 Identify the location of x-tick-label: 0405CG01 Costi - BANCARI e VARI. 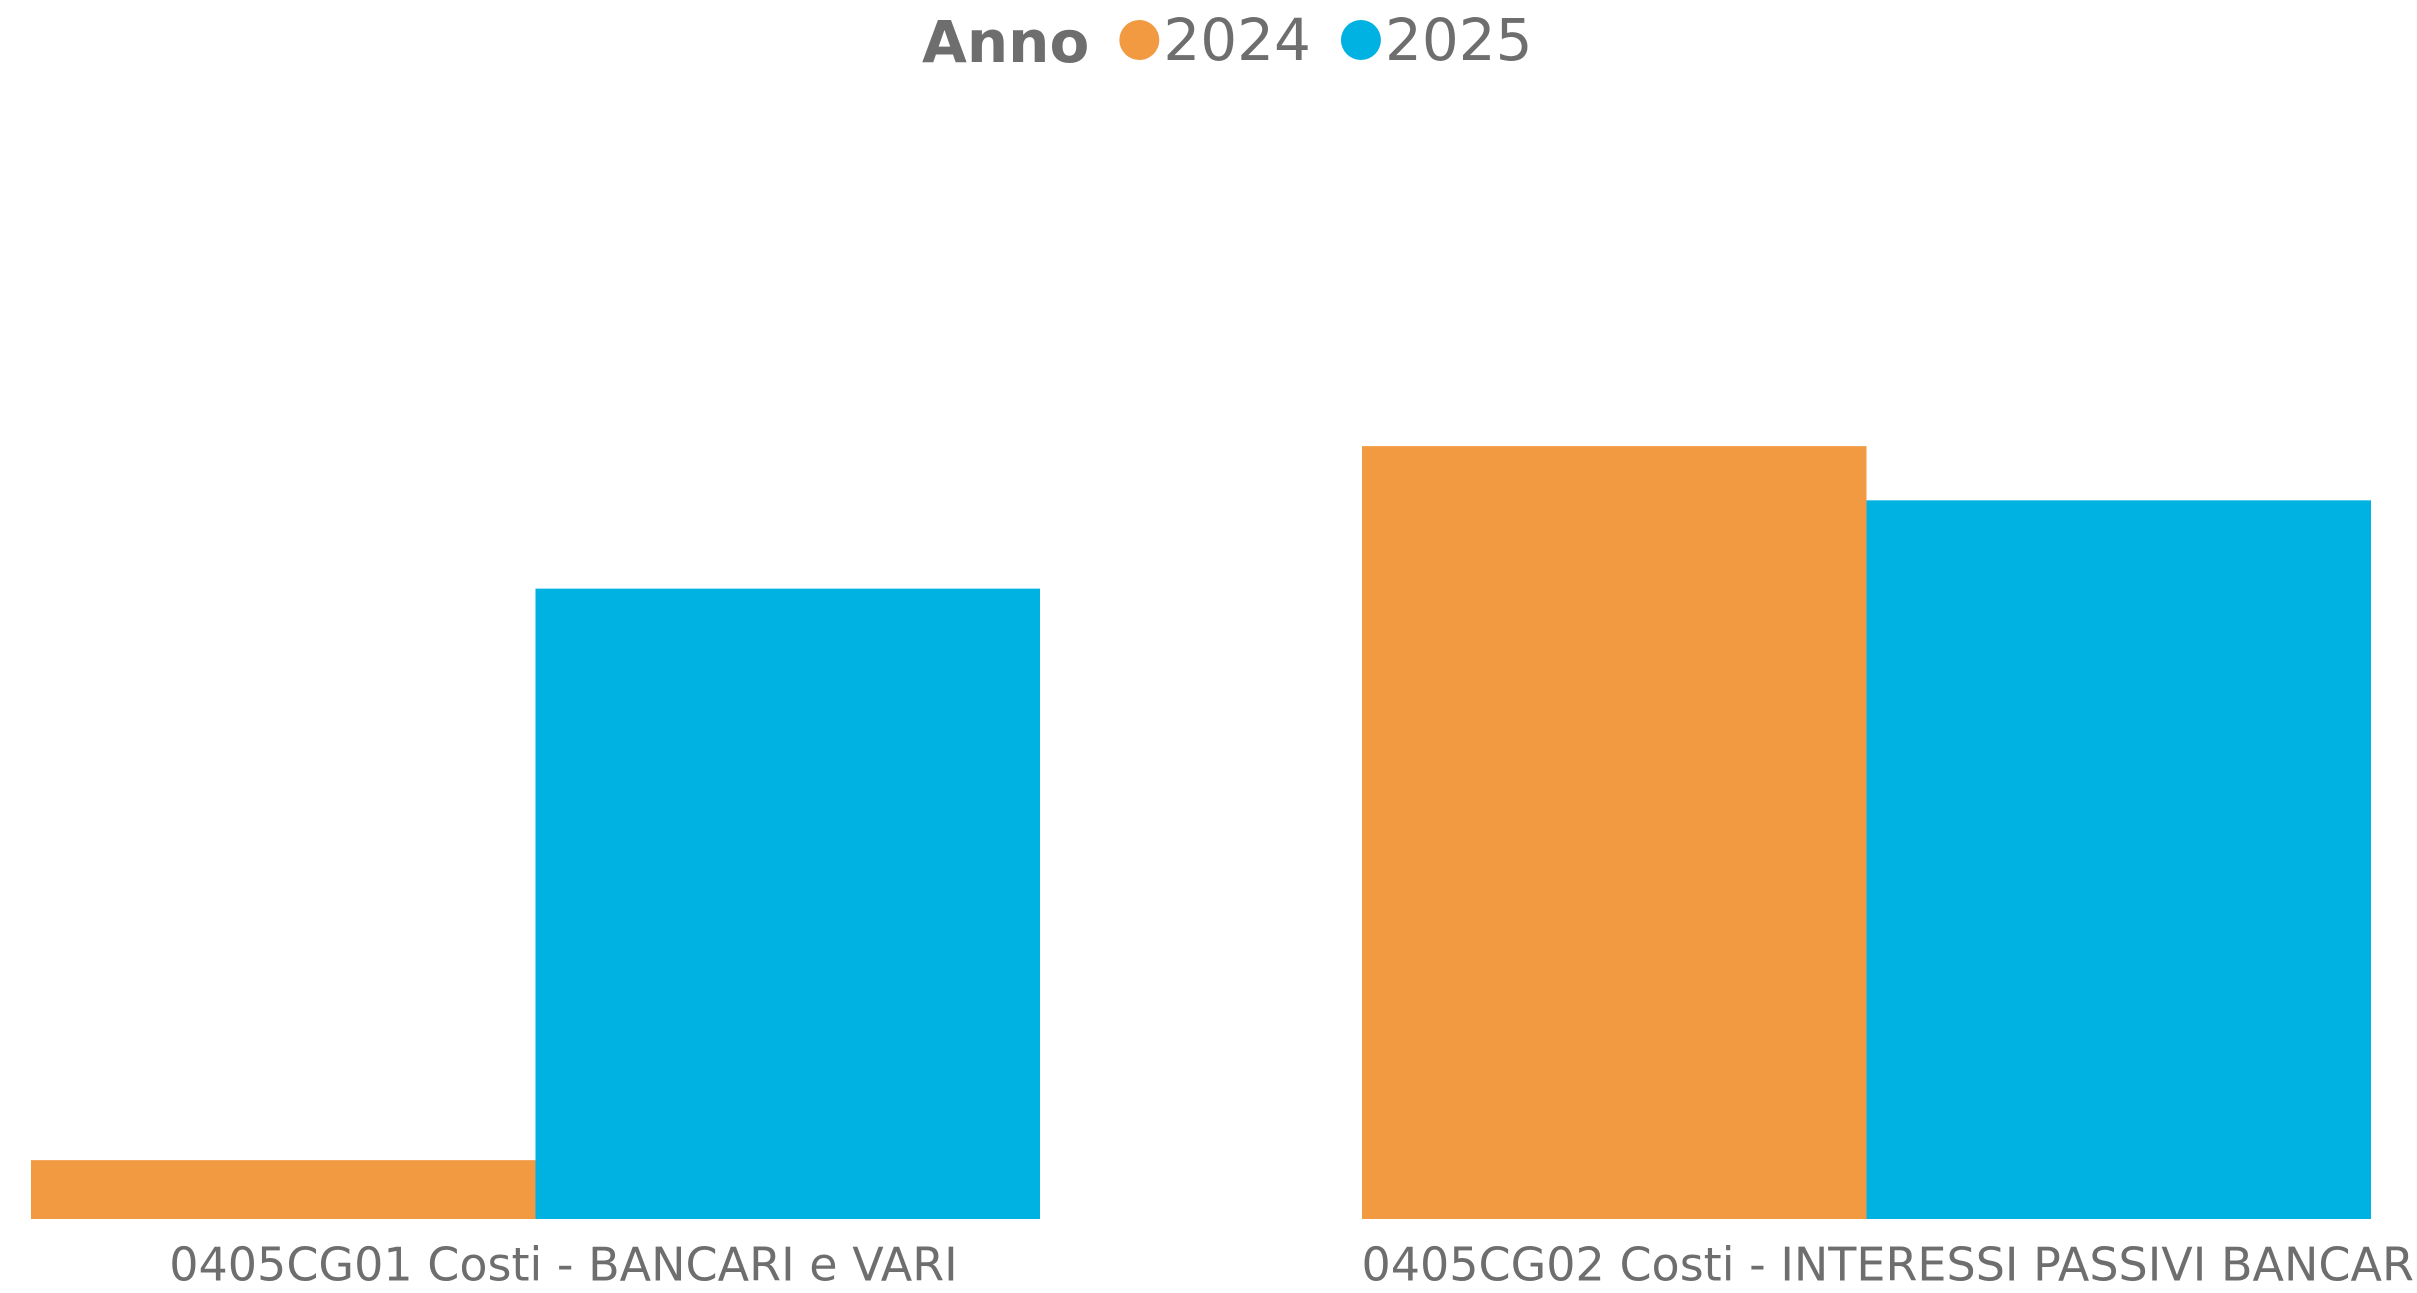
(563, 1265).